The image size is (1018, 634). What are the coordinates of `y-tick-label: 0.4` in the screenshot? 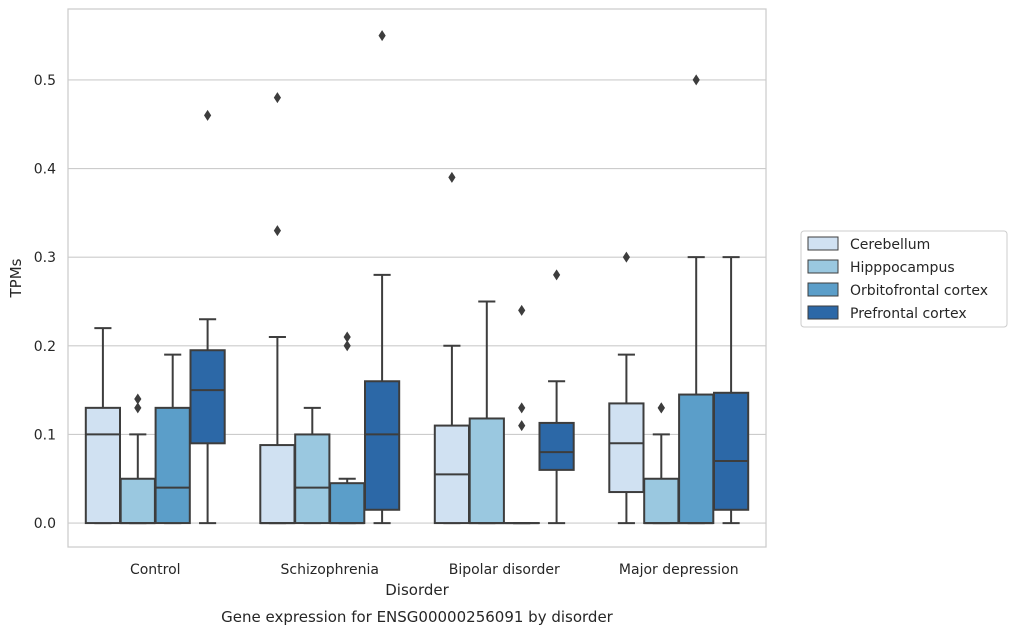 It's located at (45, 170).